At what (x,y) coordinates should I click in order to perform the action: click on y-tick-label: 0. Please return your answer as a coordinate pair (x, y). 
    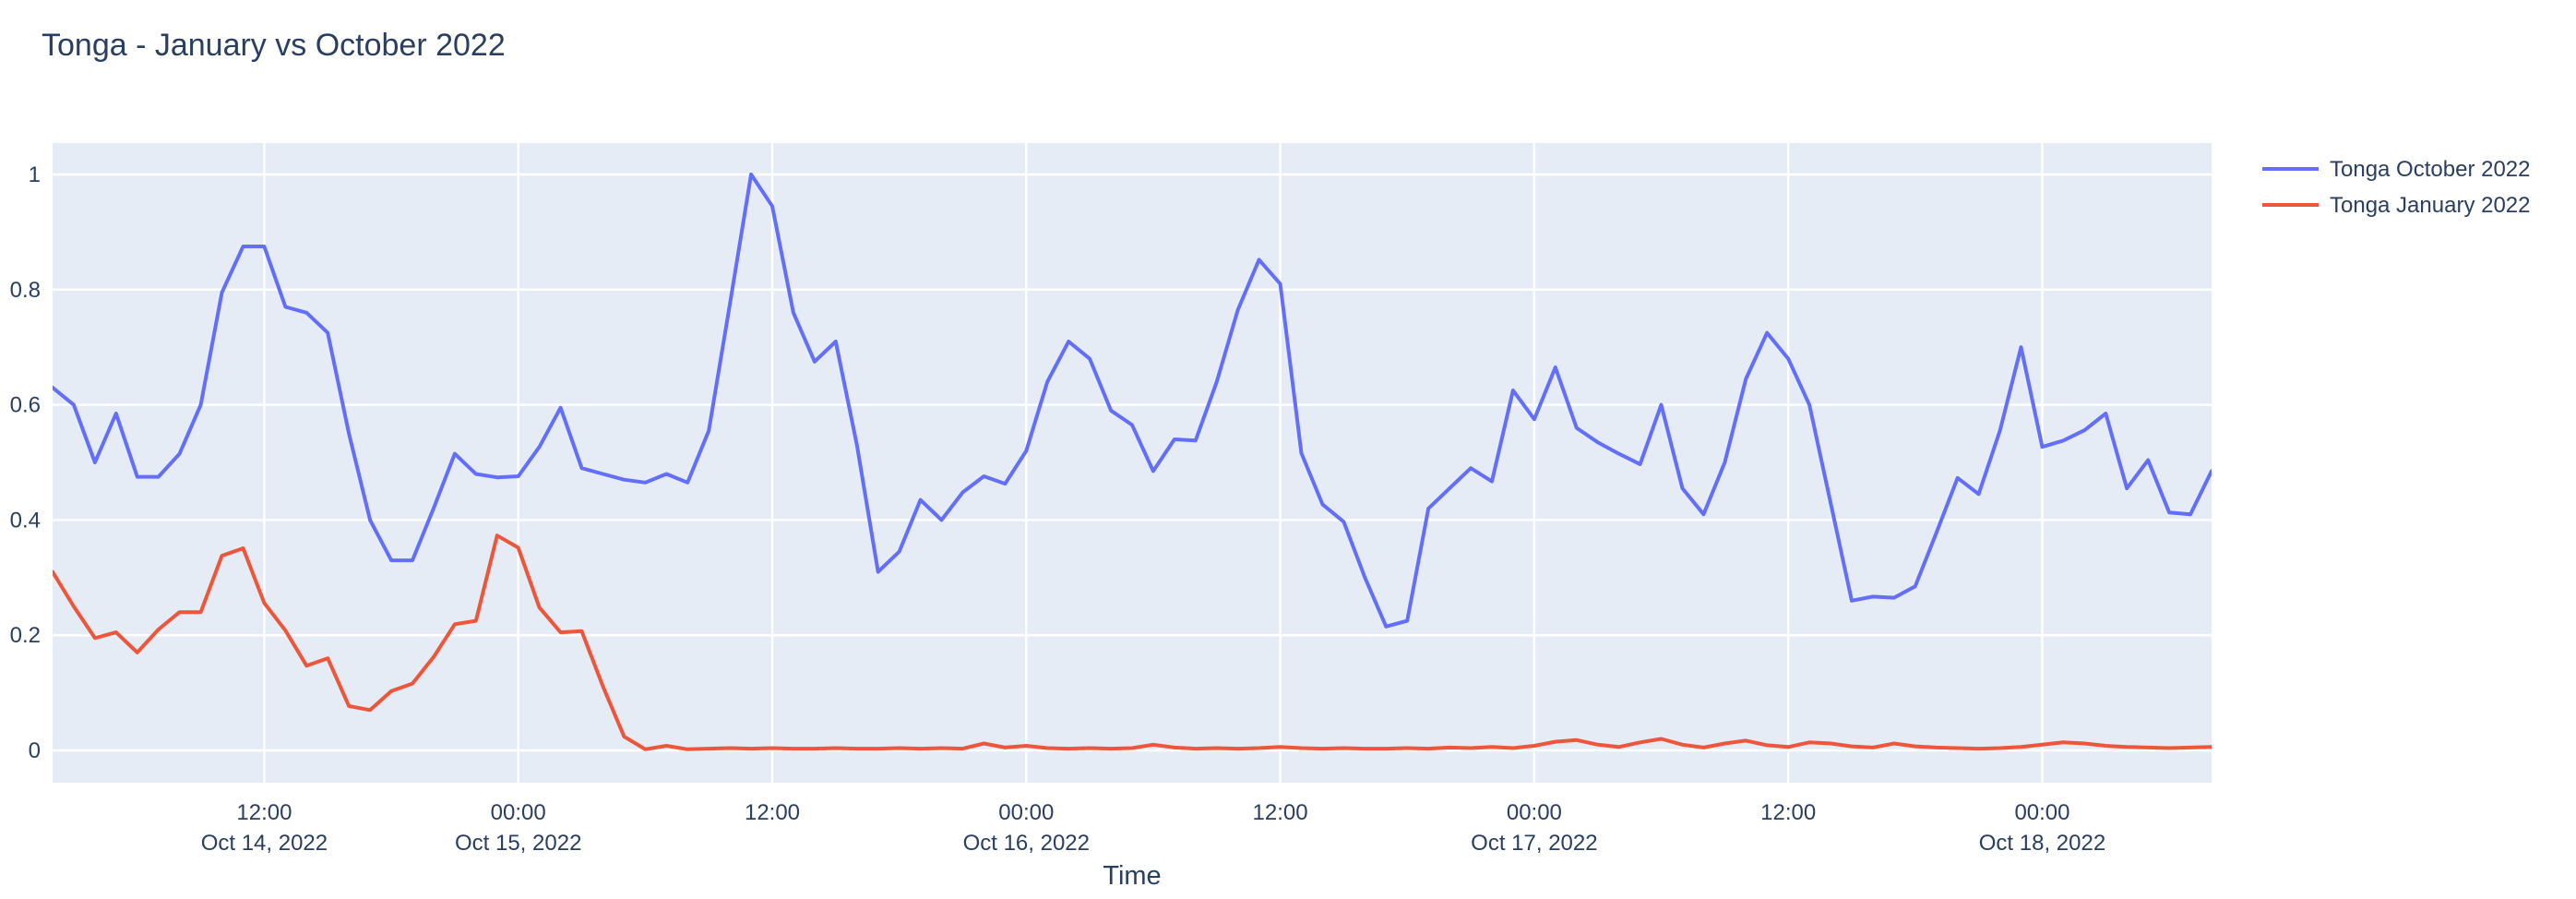
    Looking at the image, I should click on (35, 751).